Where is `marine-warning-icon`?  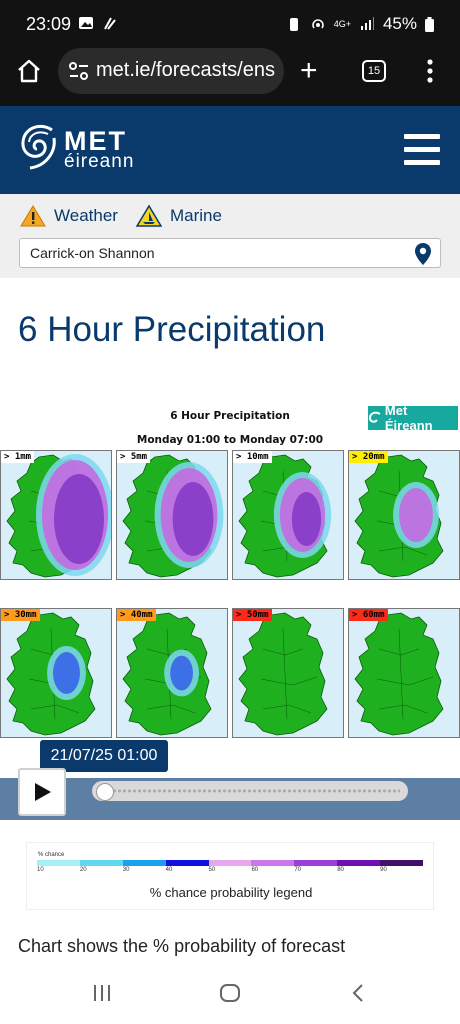
marine-warning-icon is located at coordinates (149, 215).